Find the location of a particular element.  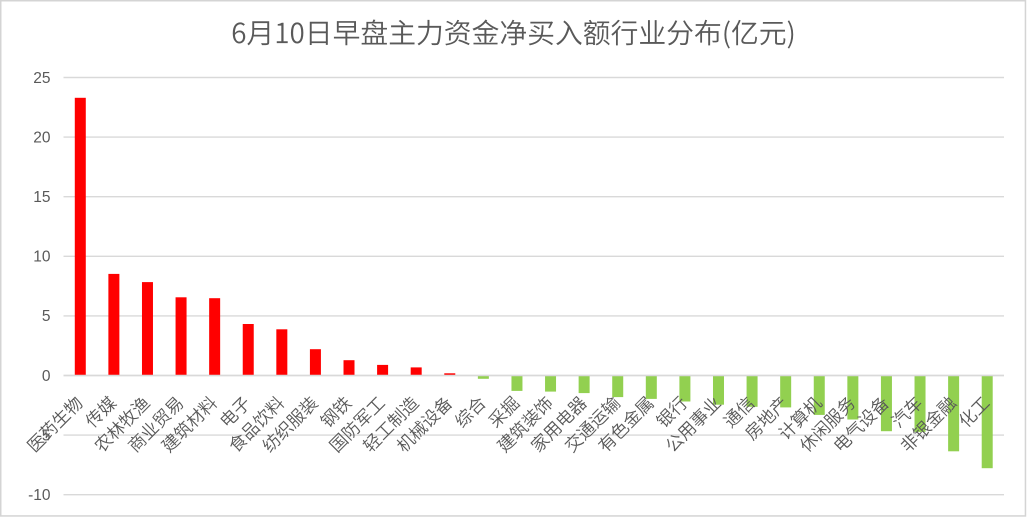

svg-text: 5 is located at coordinates (46, 316).